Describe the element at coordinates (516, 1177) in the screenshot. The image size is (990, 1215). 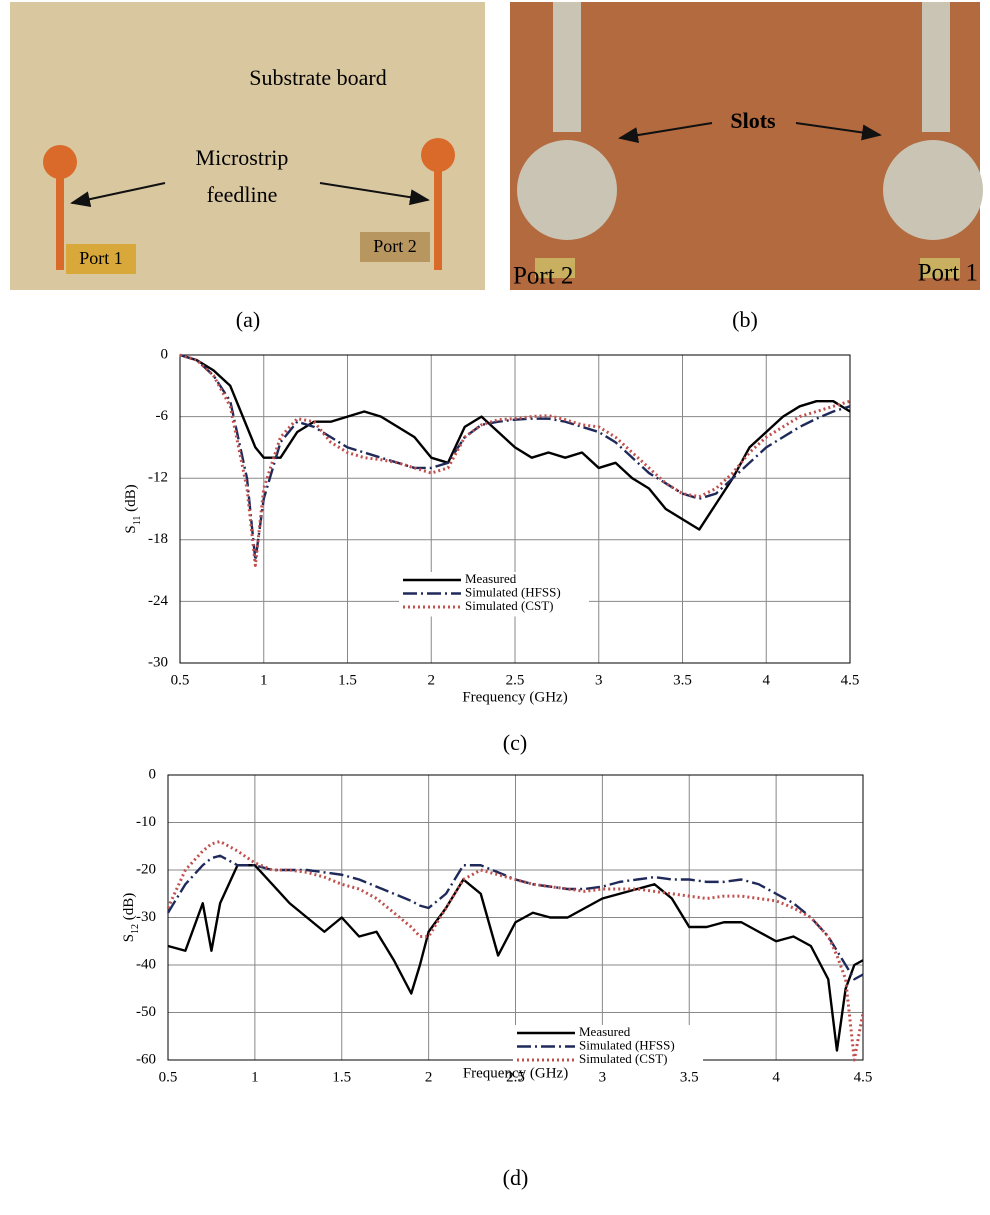
I see `caption: (d)` at that location.